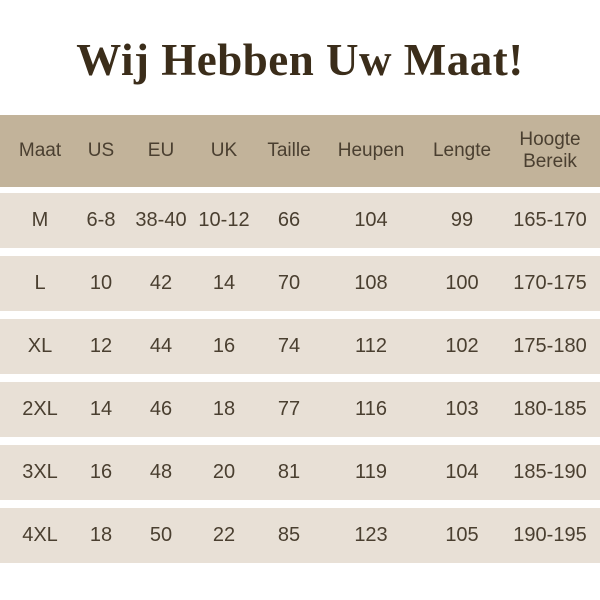 This screenshot has height=600, width=600. I want to click on table-cell: 103, so click(462, 409).